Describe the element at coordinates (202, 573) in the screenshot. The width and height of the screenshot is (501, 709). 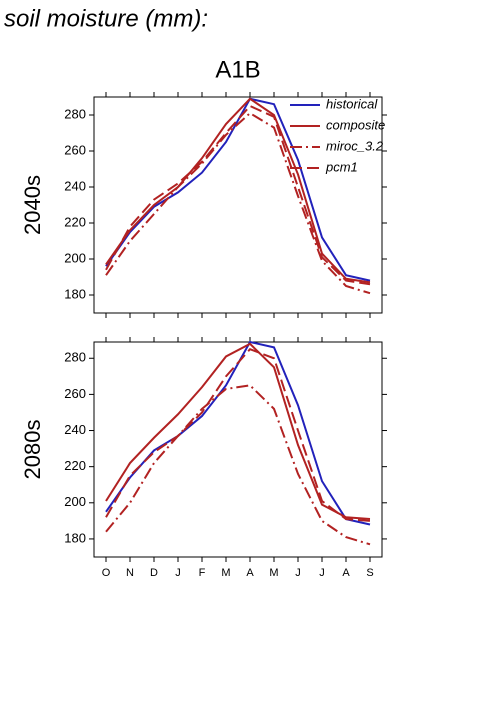
I see `x-tick-label: F` at that location.